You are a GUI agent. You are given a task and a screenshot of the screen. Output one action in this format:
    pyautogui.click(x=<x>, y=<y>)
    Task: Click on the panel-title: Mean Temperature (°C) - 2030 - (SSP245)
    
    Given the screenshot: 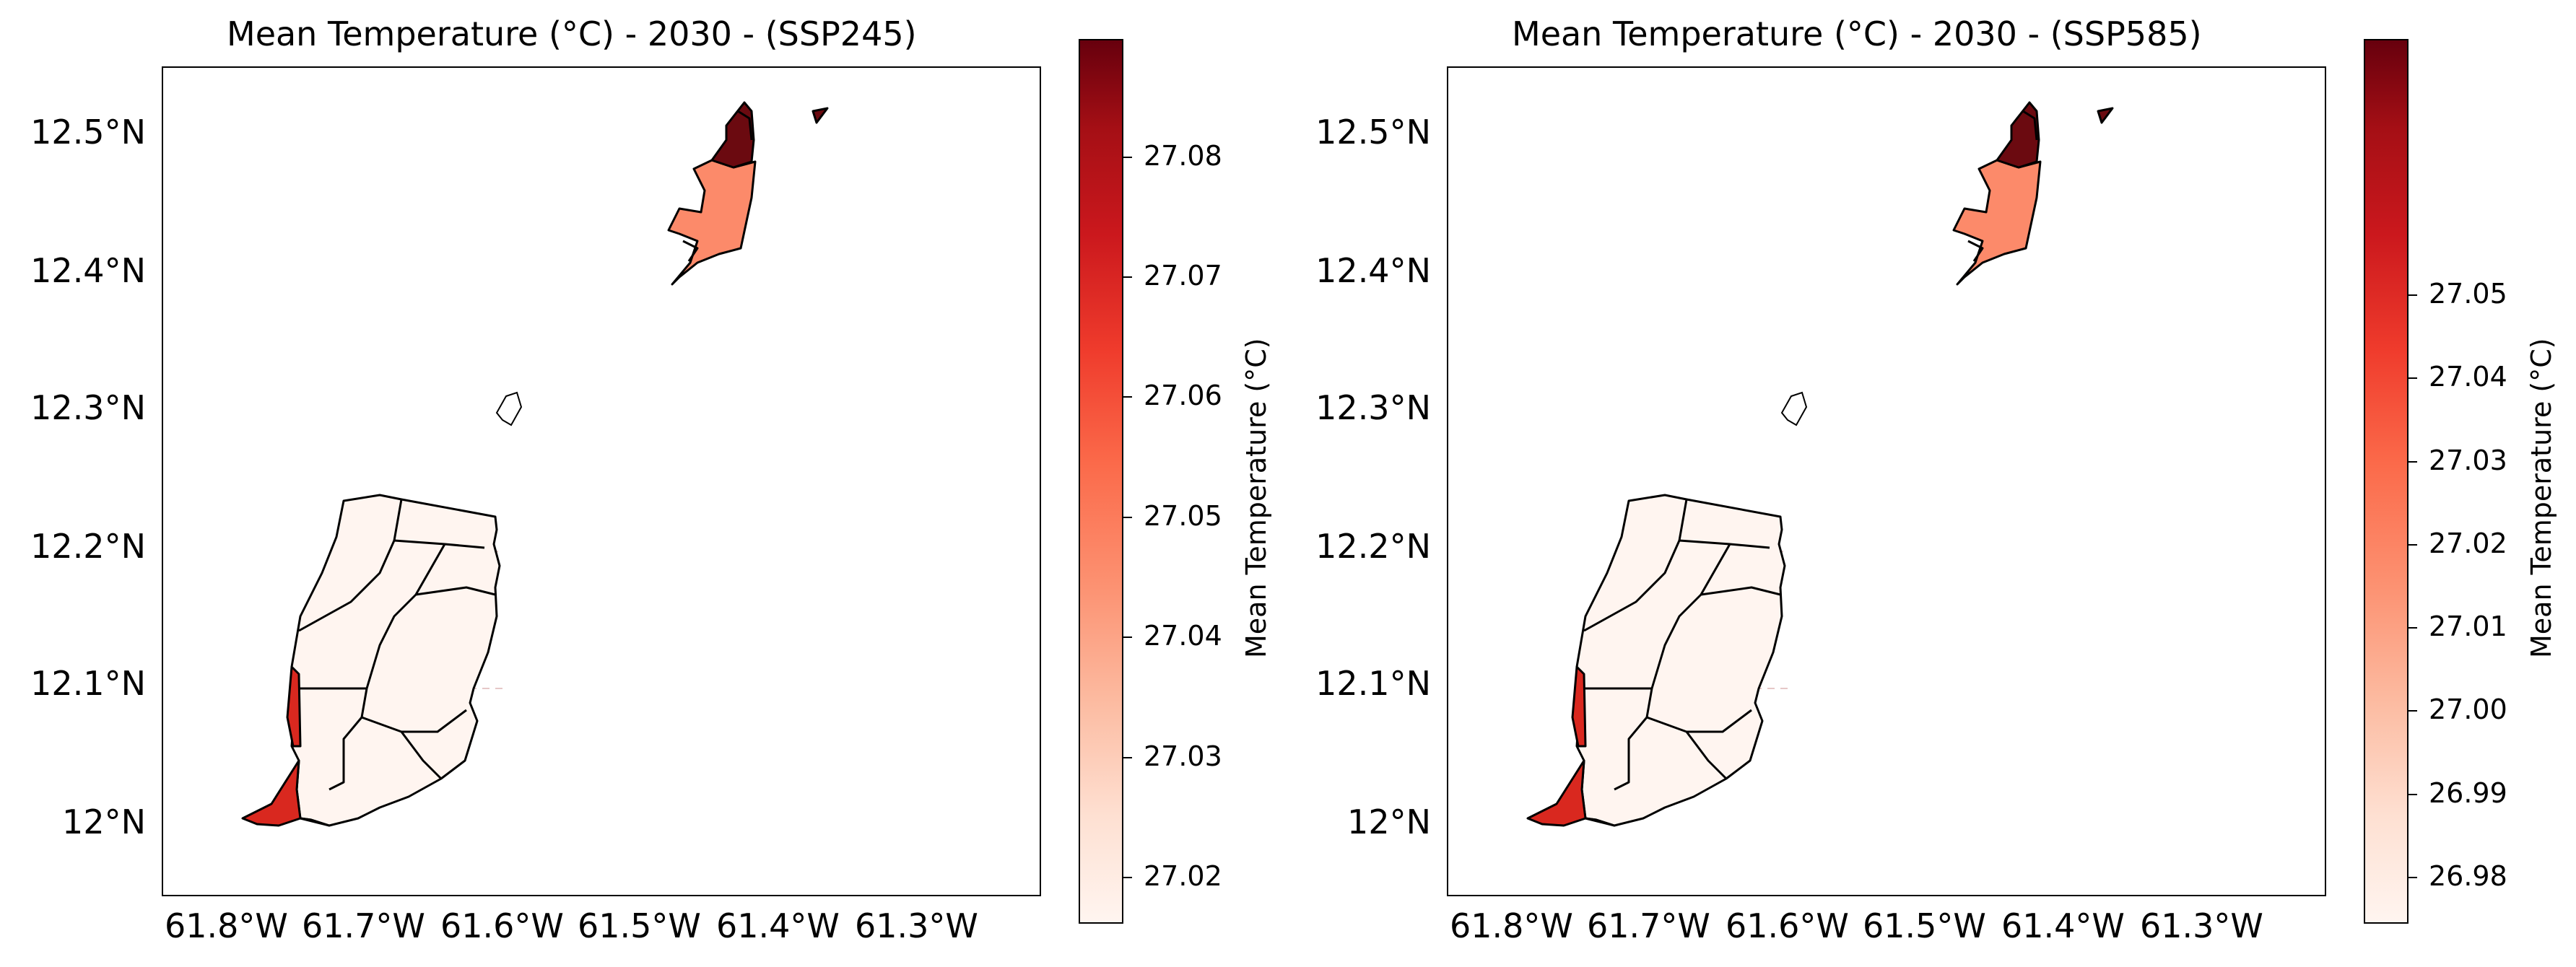 What is the action you would take?
    pyautogui.click(x=572, y=33)
    